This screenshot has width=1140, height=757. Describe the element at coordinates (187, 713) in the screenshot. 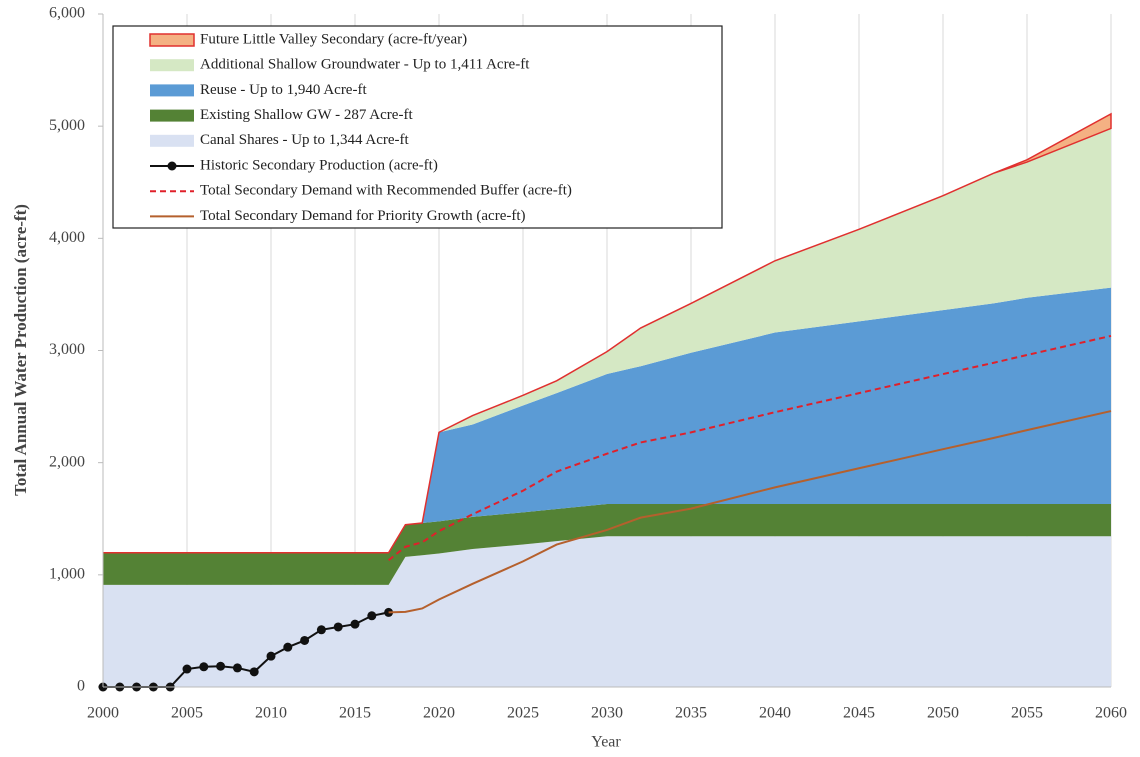

I see `x-tick-label: 2005` at that location.